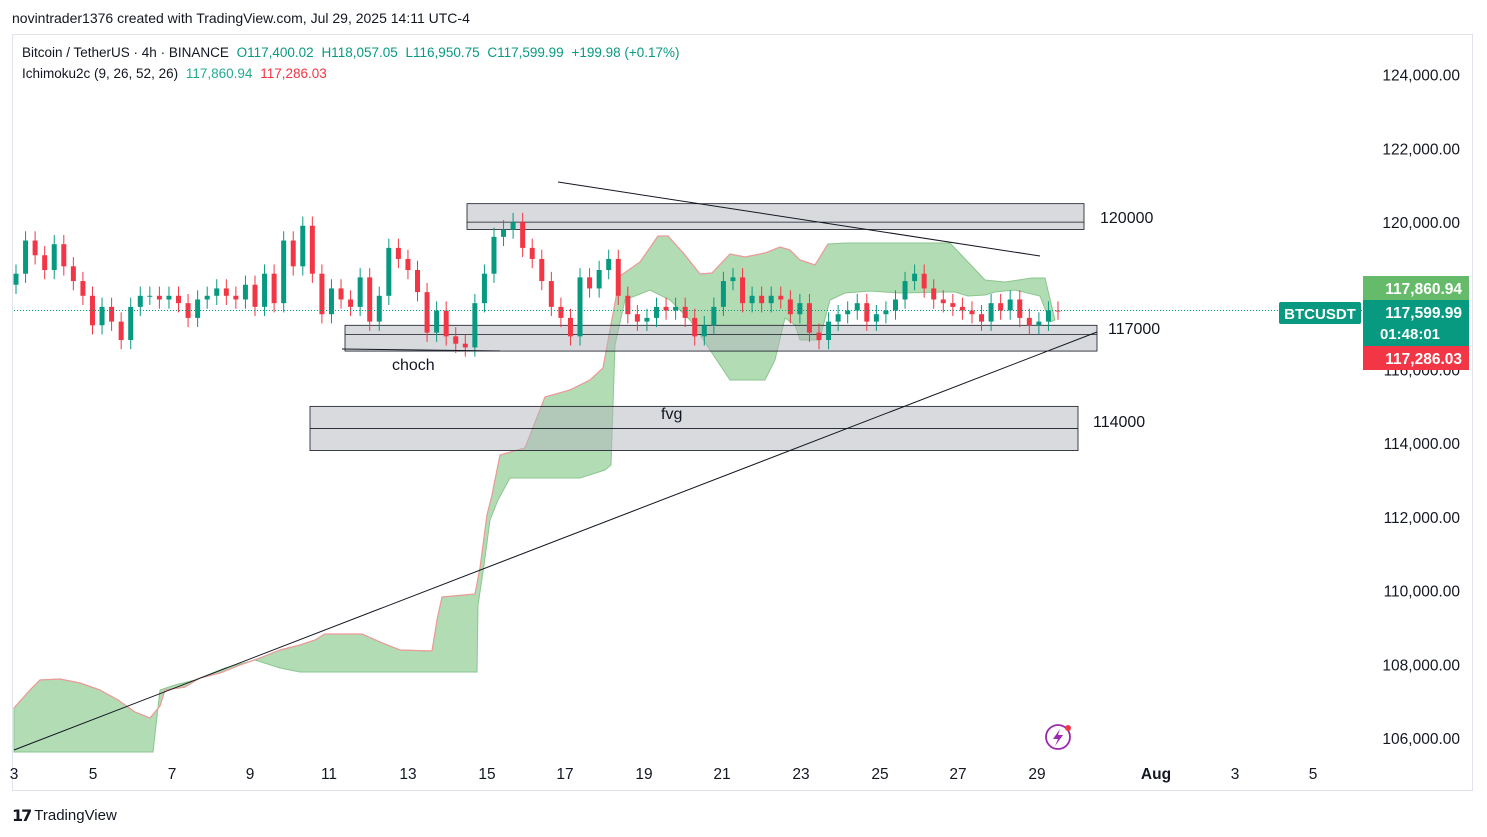 This screenshot has height=837, width=1487. I want to click on footer-branding: 17 TradingView, so click(64, 815).